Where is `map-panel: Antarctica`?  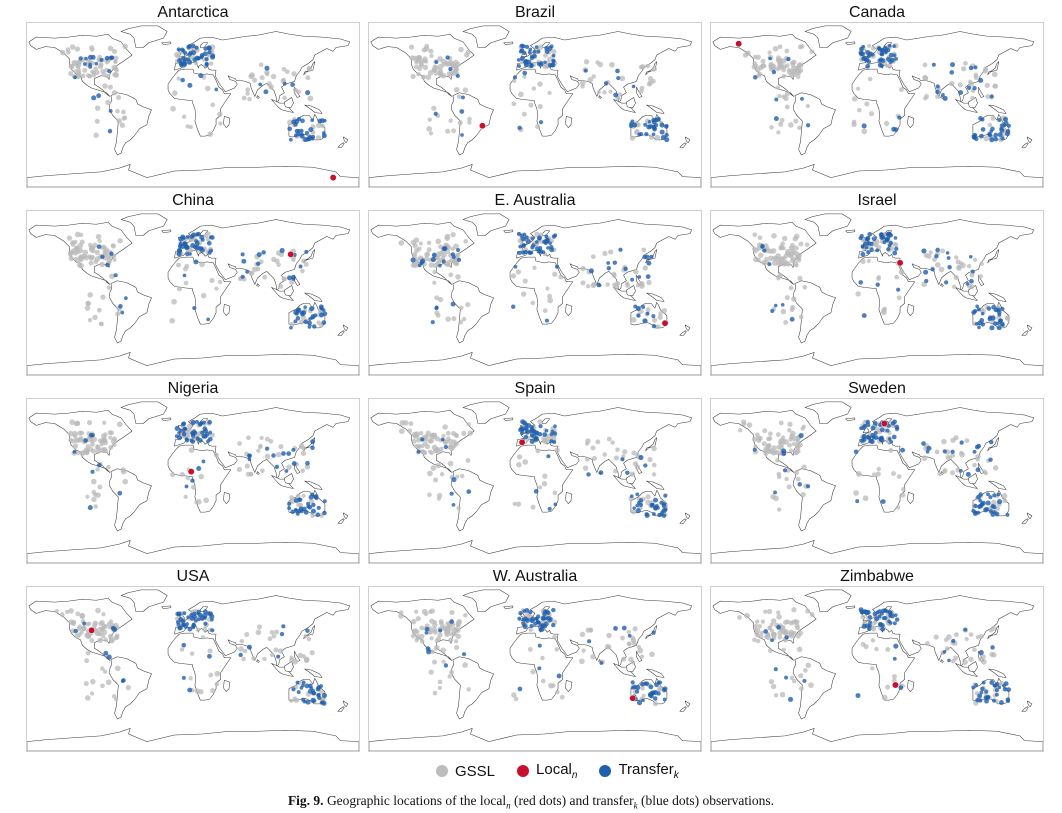
map-panel: Antarctica is located at coordinates (193, 94).